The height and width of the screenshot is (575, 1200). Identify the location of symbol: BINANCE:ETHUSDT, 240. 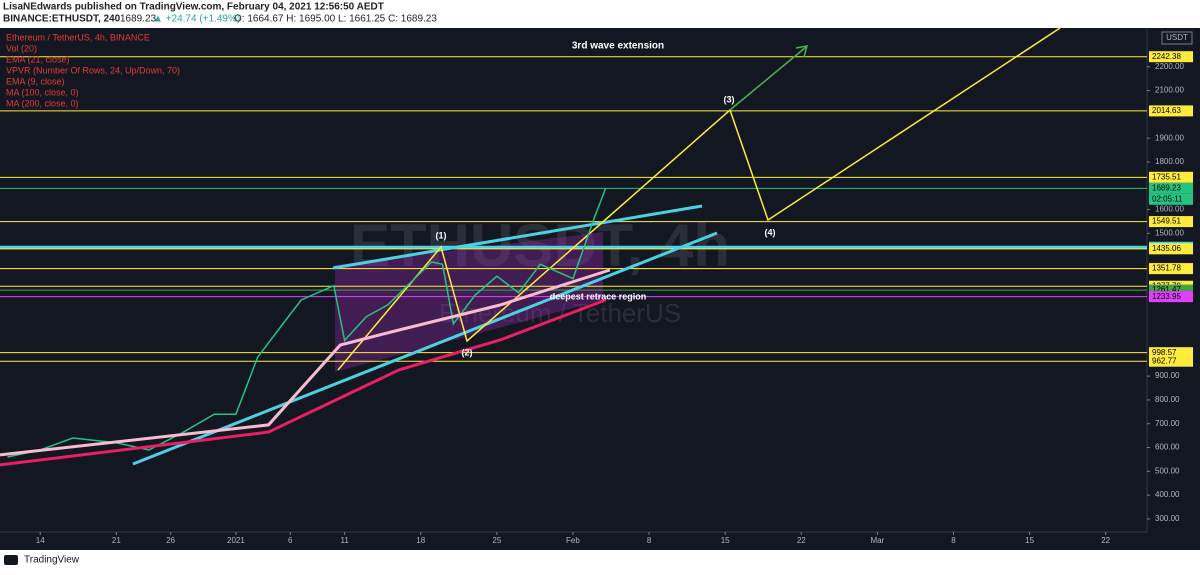
(62, 19).